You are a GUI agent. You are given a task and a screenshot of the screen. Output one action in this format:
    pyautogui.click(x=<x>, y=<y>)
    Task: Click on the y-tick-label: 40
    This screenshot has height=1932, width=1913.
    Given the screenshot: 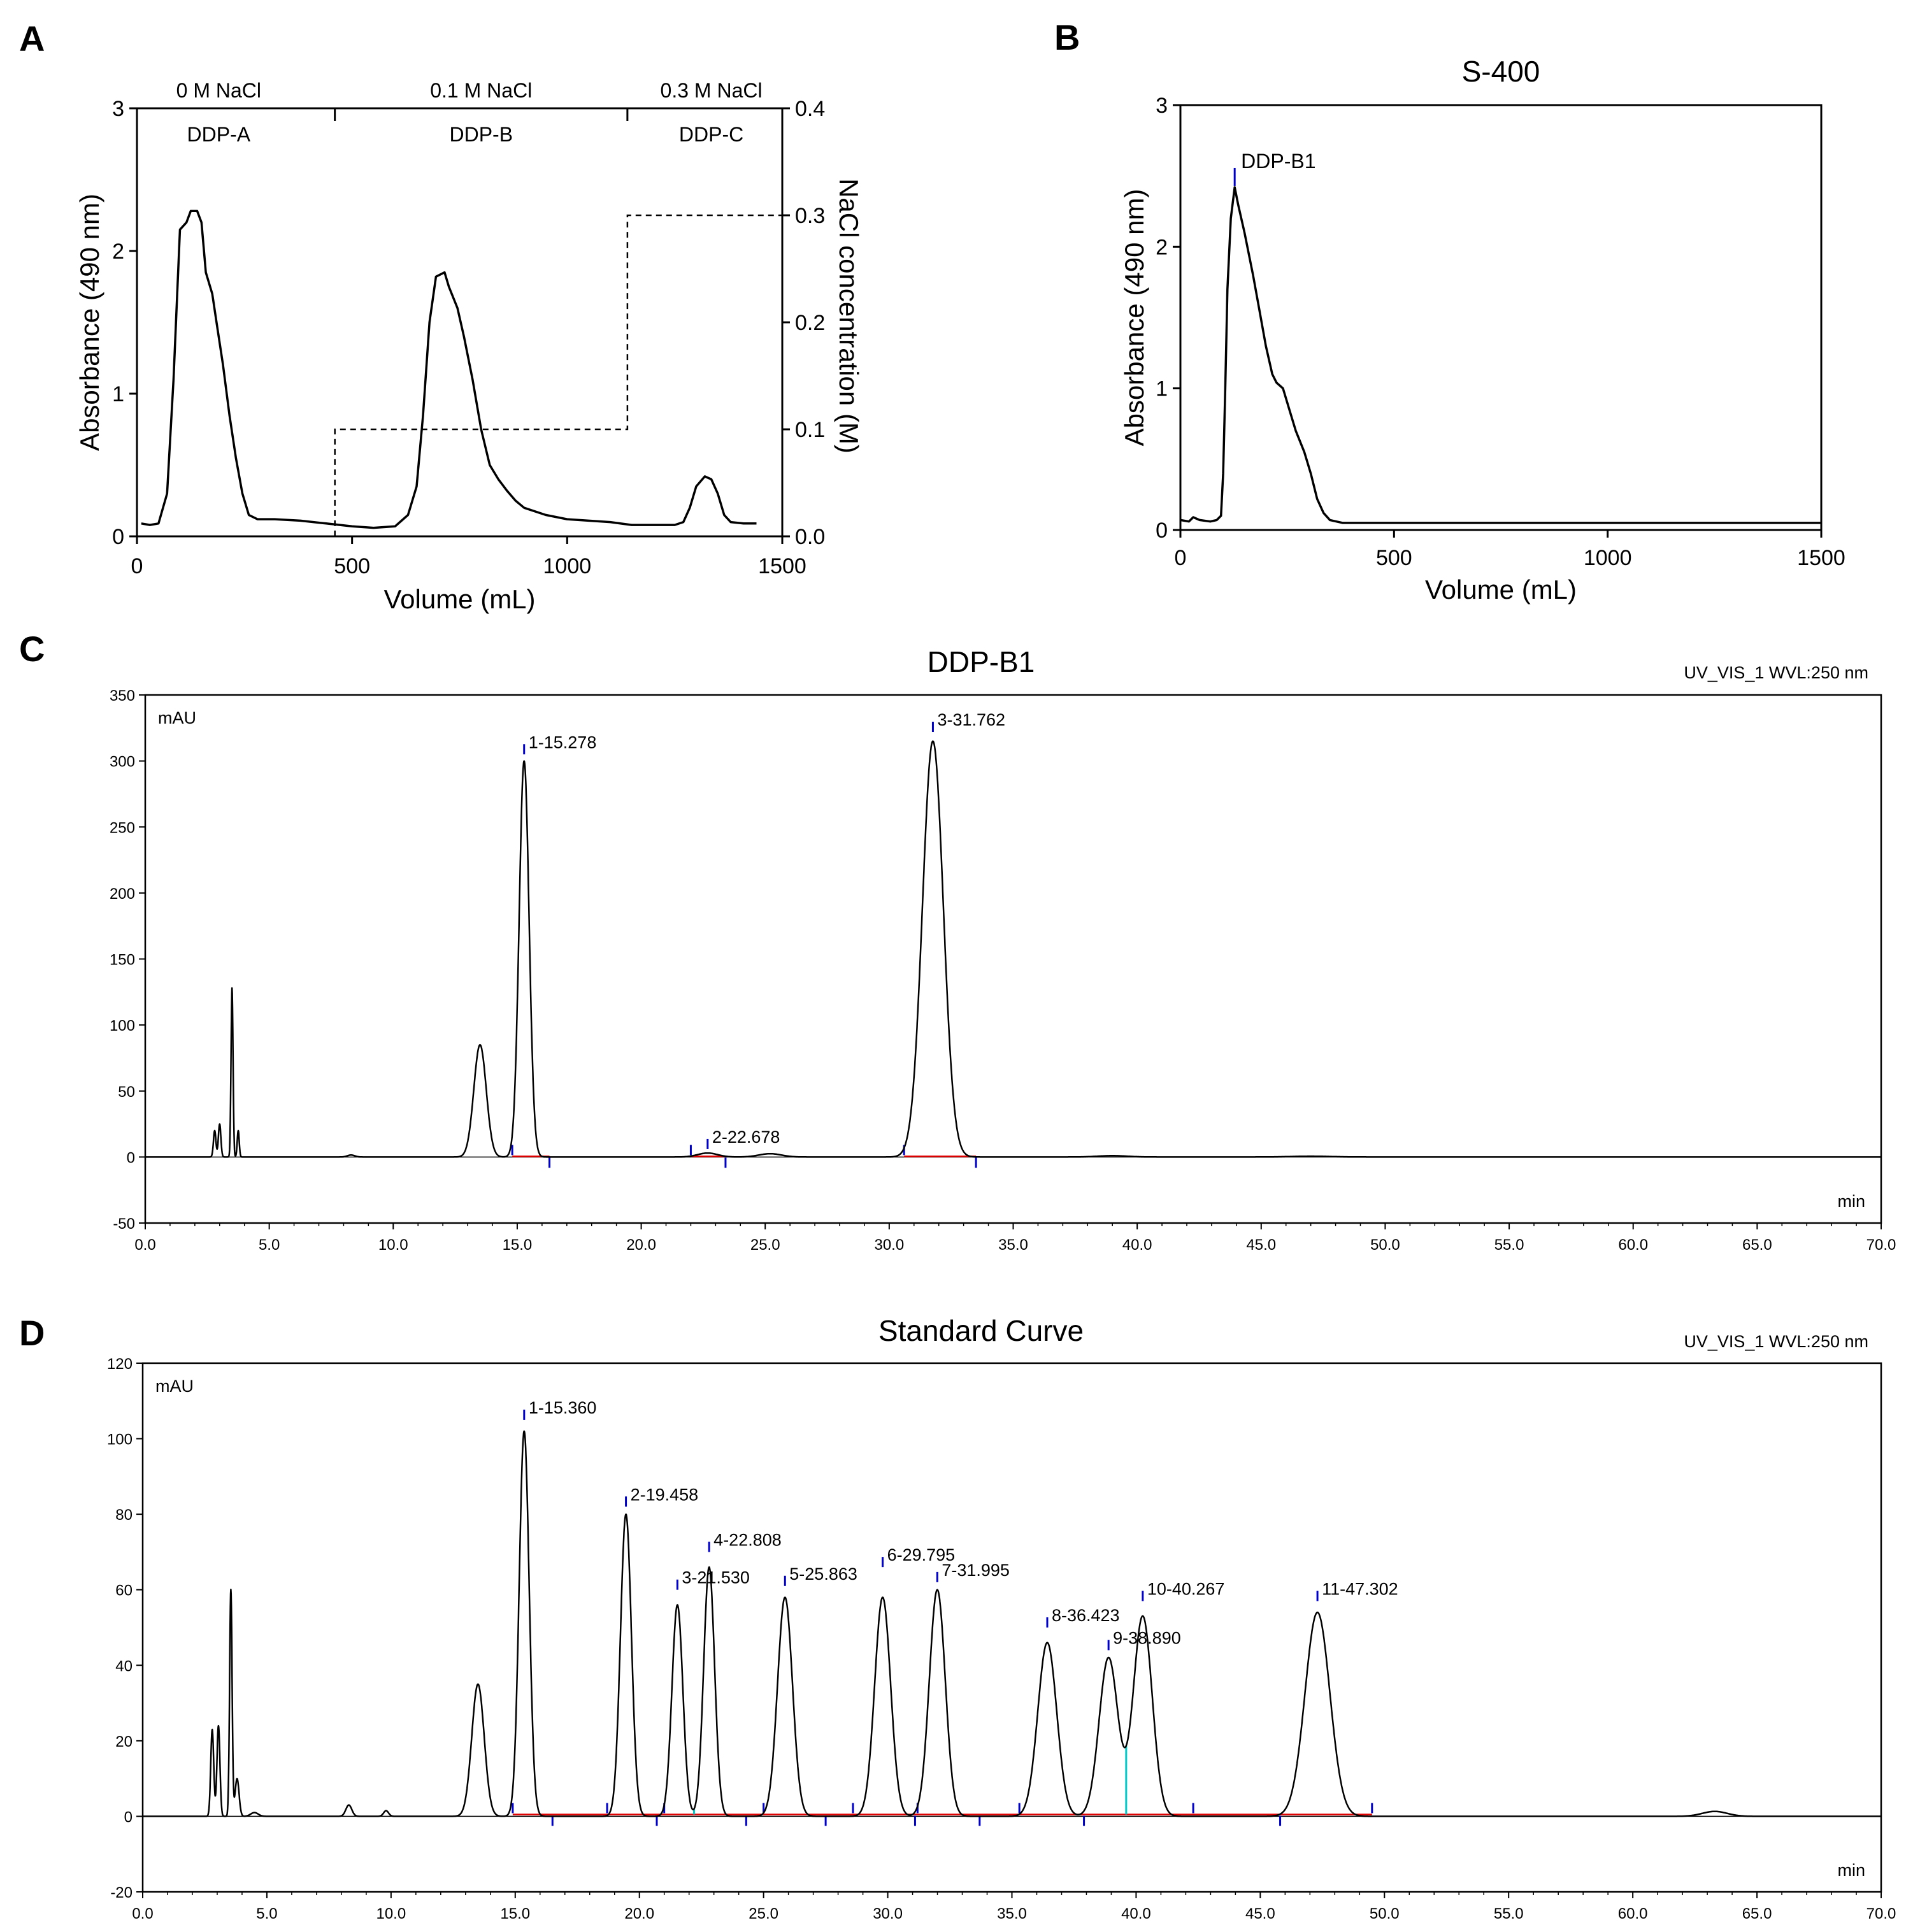 What is the action you would take?
    pyautogui.click(x=124, y=1666)
    